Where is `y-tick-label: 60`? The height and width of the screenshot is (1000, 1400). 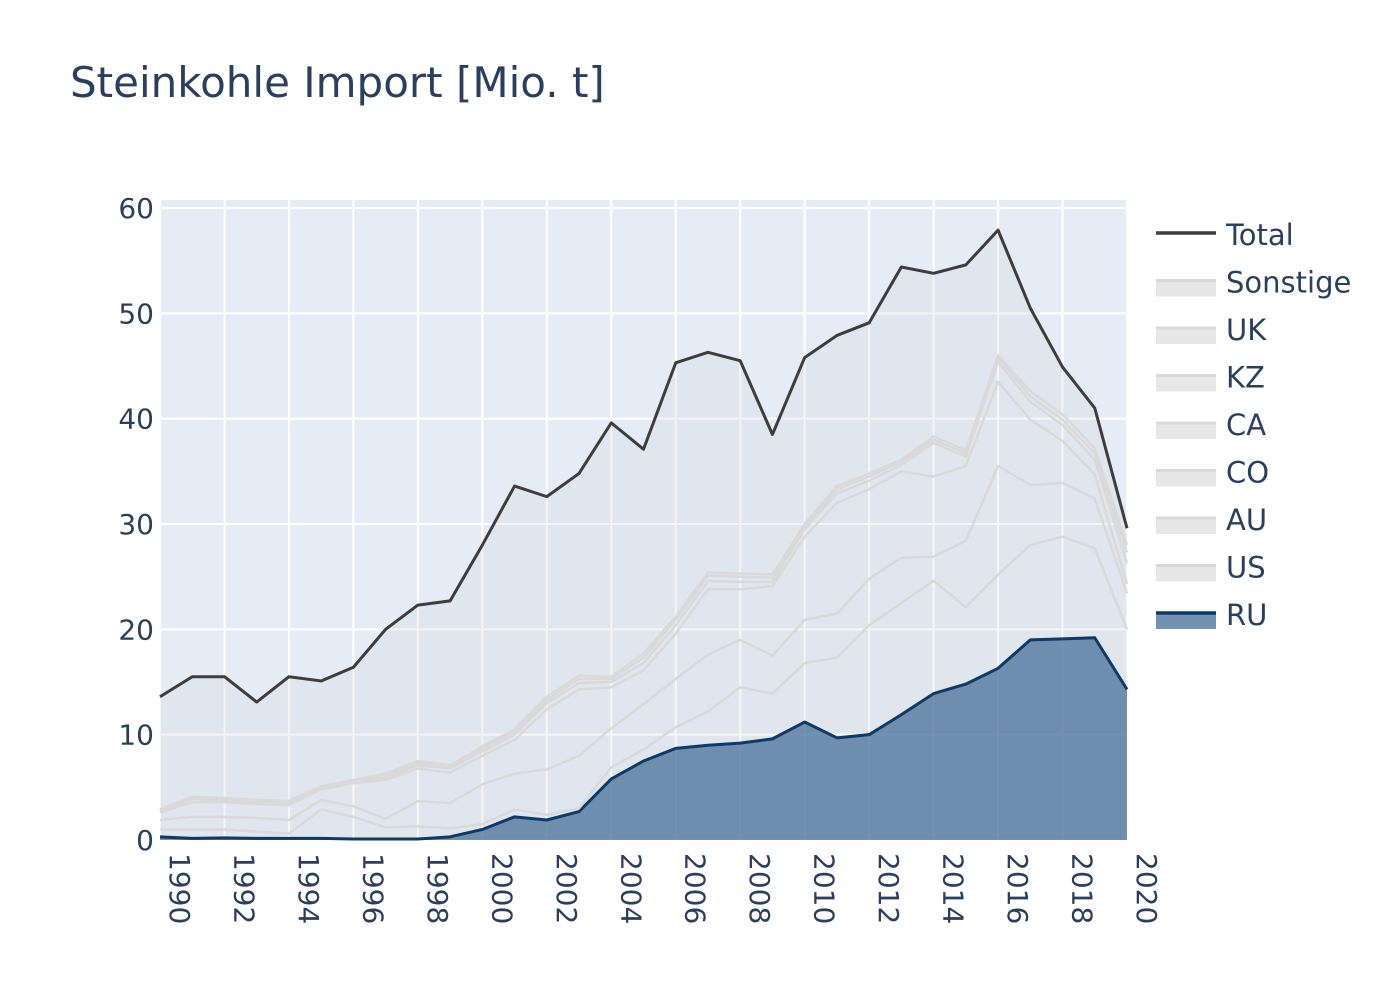 y-tick-label: 60 is located at coordinates (136, 208).